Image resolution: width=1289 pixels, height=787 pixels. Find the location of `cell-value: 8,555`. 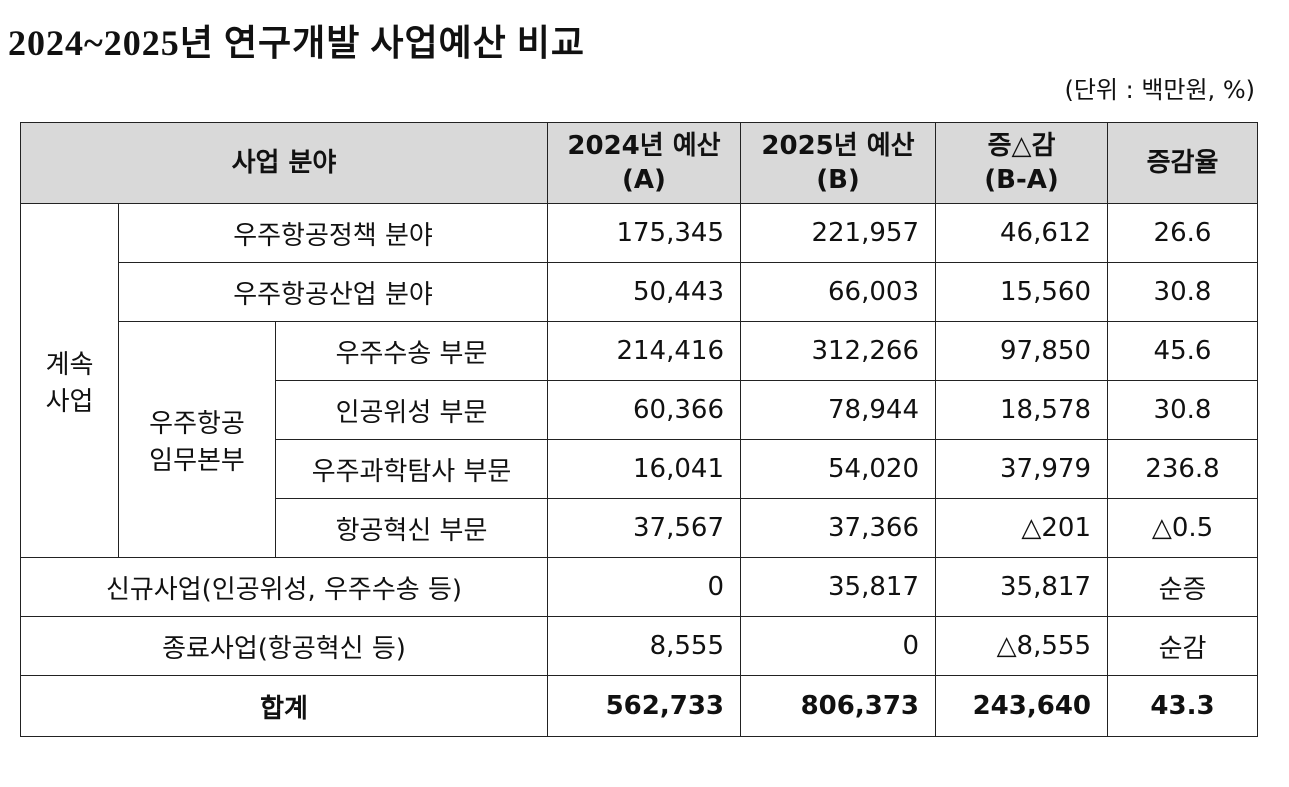

cell-value: 8,555 is located at coordinates (644, 646).